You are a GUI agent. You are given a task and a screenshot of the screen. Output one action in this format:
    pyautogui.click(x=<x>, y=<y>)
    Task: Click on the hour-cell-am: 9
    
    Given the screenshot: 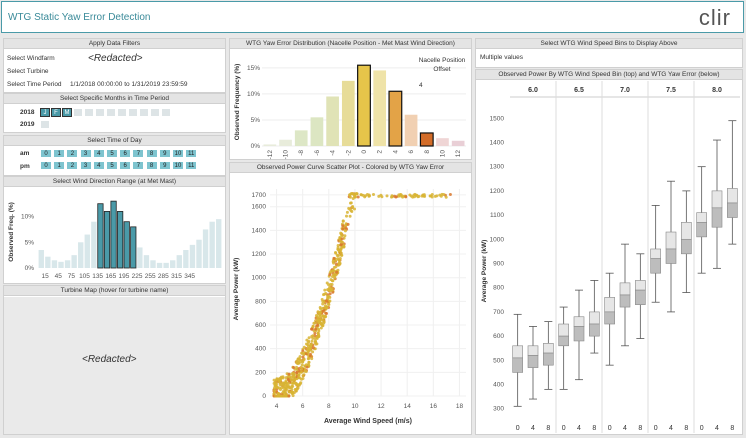 What is the action you would take?
    pyautogui.click(x=164, y=153)
    